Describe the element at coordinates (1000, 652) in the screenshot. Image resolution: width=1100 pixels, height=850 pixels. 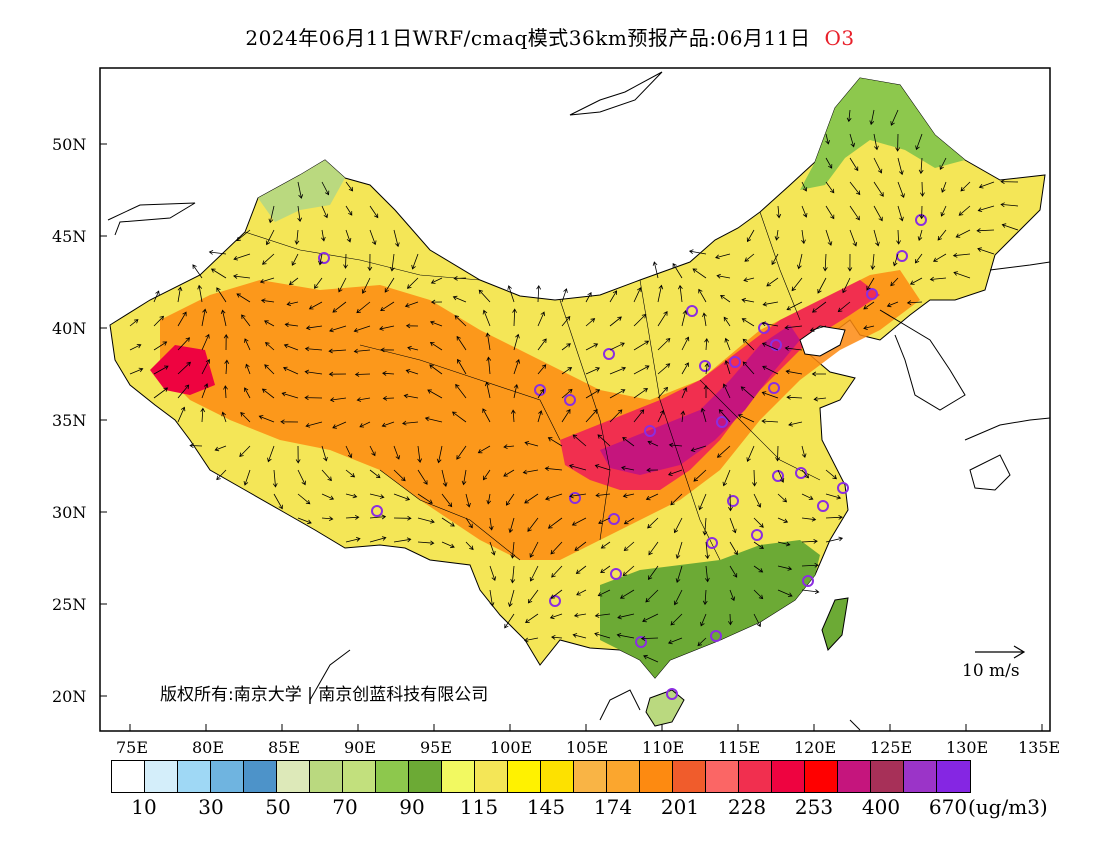
I see `wind-reference-arrow` at that location.